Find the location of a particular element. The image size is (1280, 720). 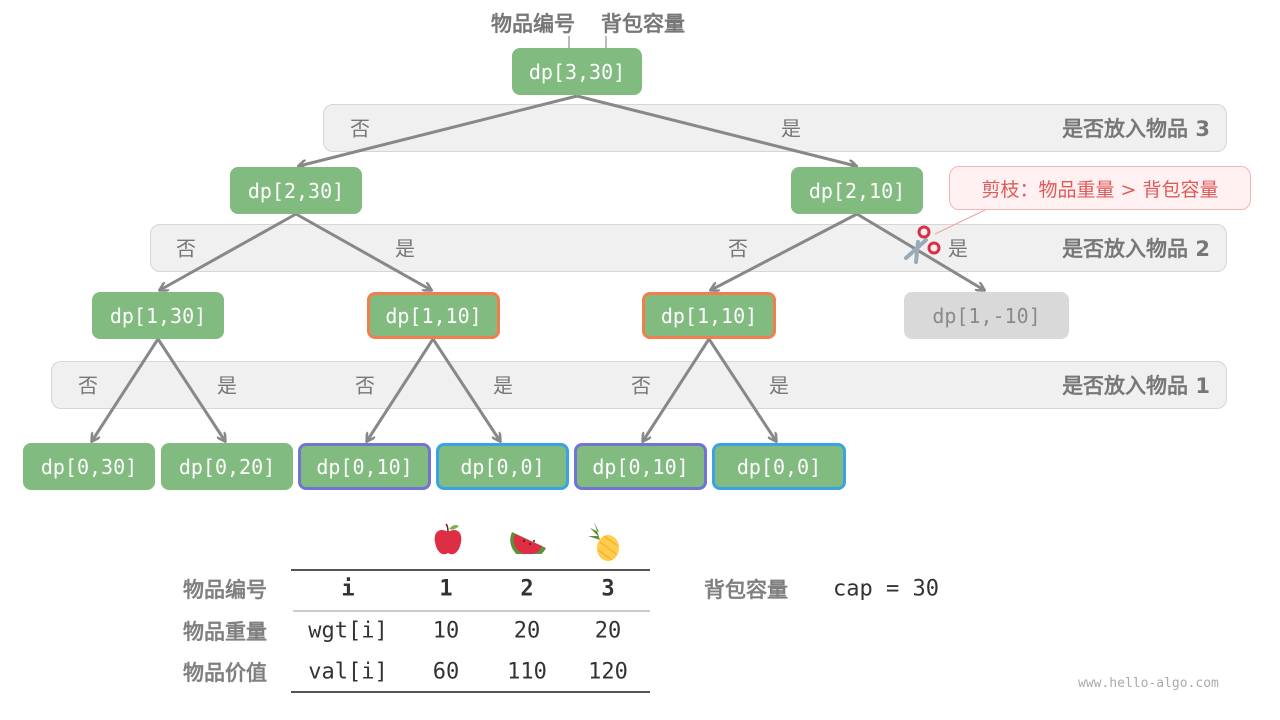

item-id-label: 物品编号 is located at coordinates (533, 24).